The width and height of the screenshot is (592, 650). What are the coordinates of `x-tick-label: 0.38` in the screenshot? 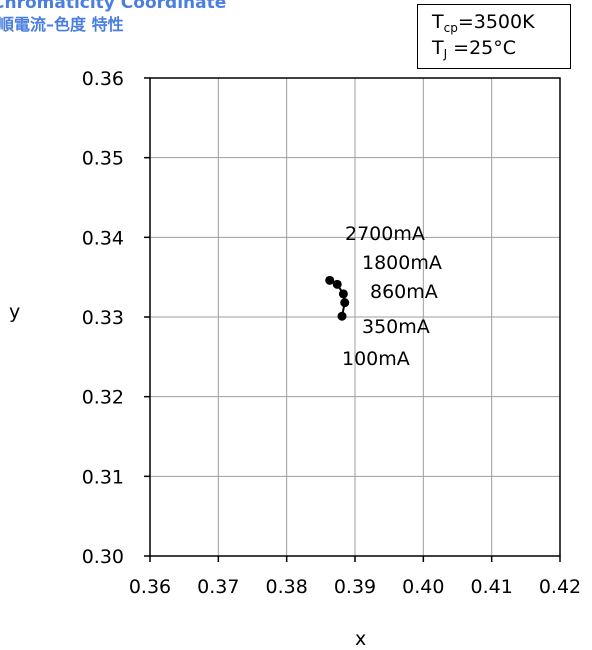 It's located at (287, 587).